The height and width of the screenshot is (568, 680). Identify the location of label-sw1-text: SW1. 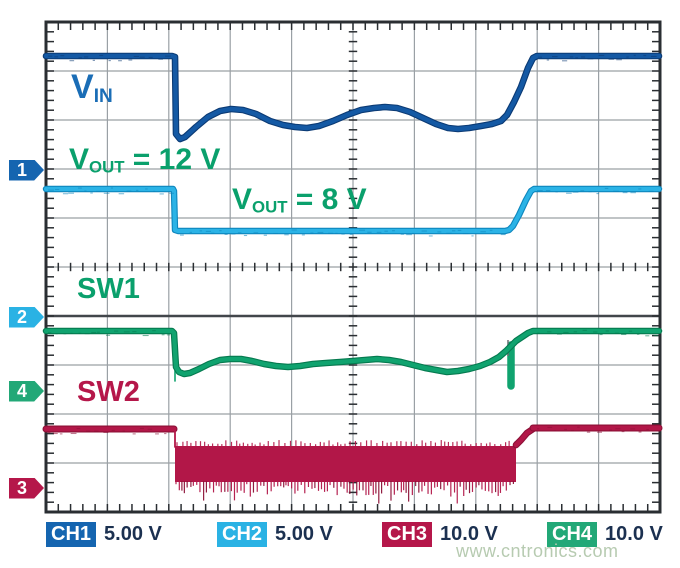
(108, 289).